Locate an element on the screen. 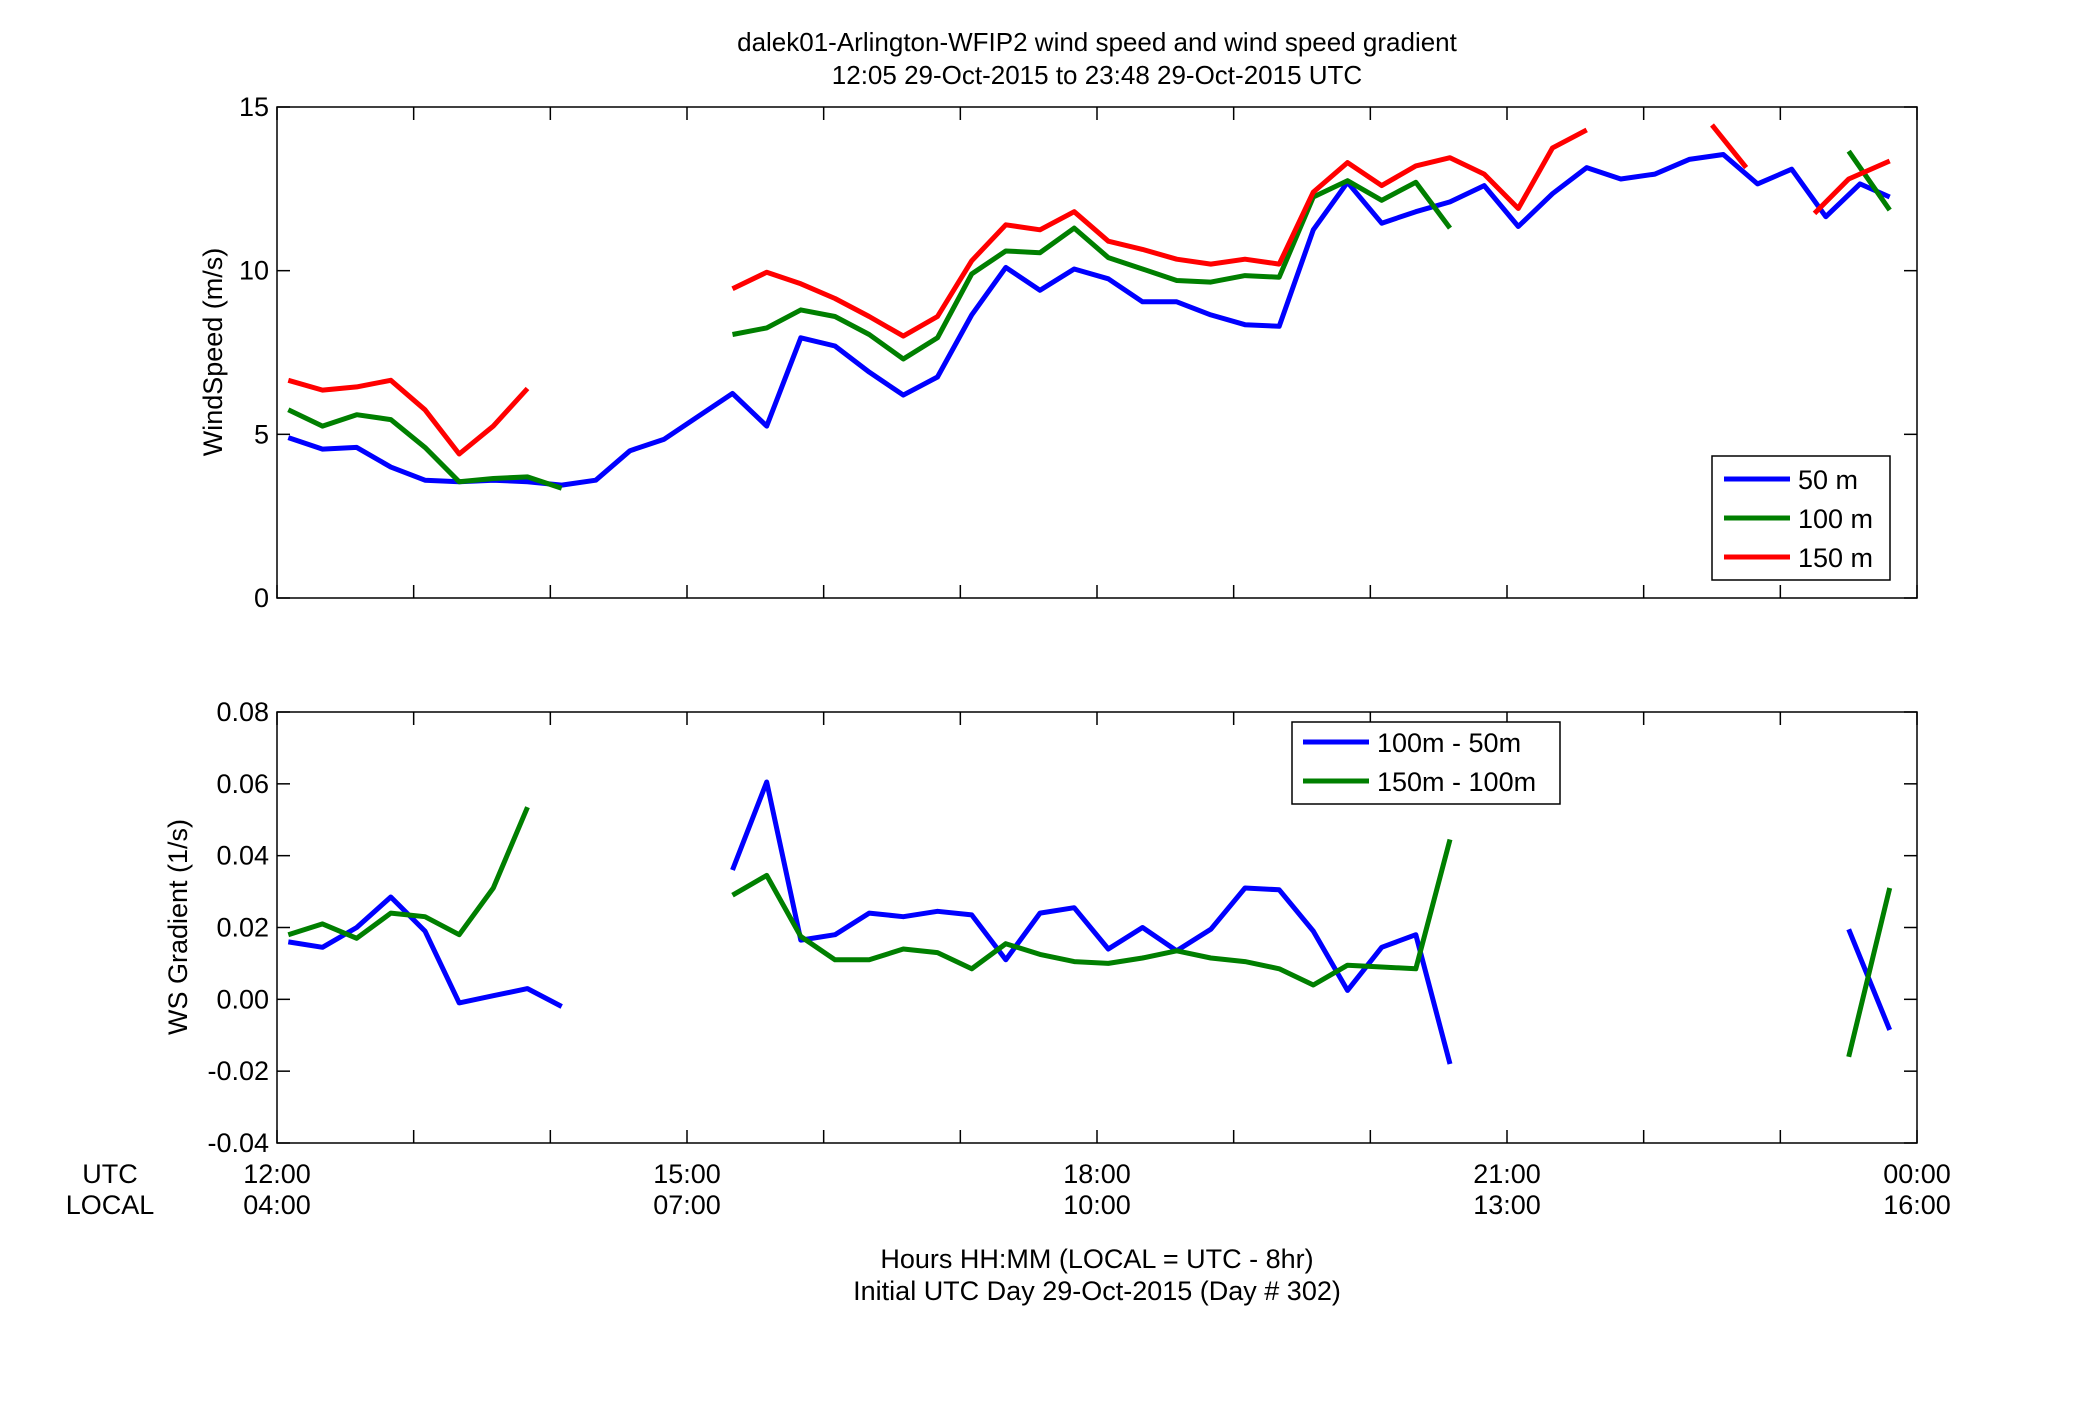 The width and height of the screenshot is (2098, 1425). xtick-local-2: 10:00 is located at coordinates (1097, 1205).